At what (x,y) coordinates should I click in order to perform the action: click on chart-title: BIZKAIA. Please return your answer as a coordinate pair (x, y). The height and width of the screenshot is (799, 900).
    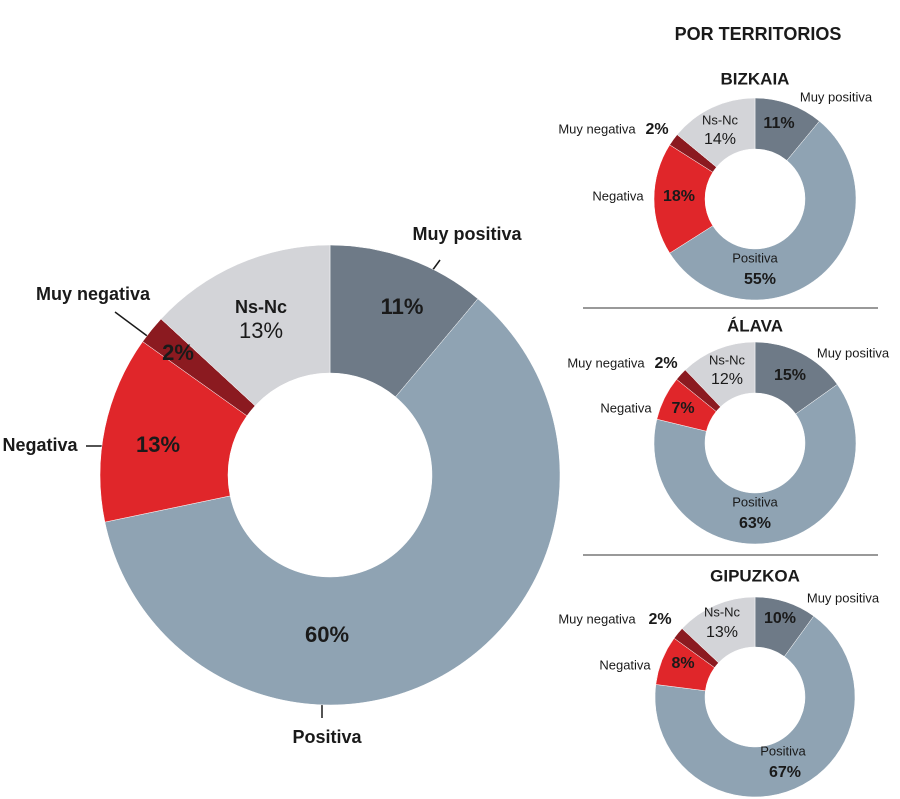
    Looking at the image, I should click on (755, 78).